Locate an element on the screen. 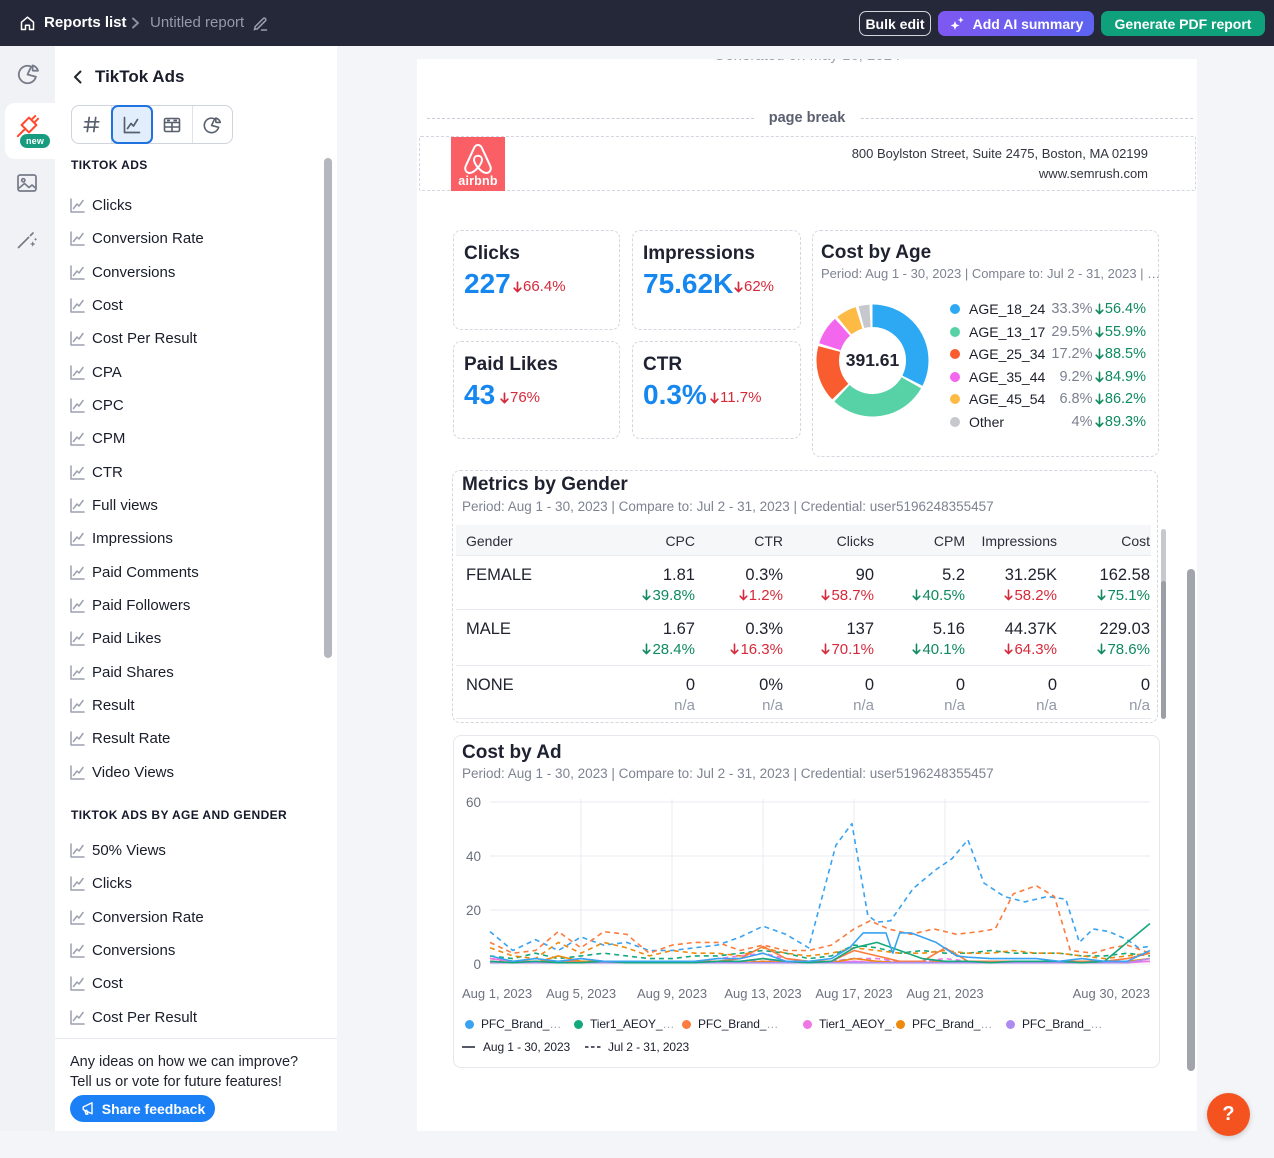  svg-text: 60 is located at coordinates (473, 802).